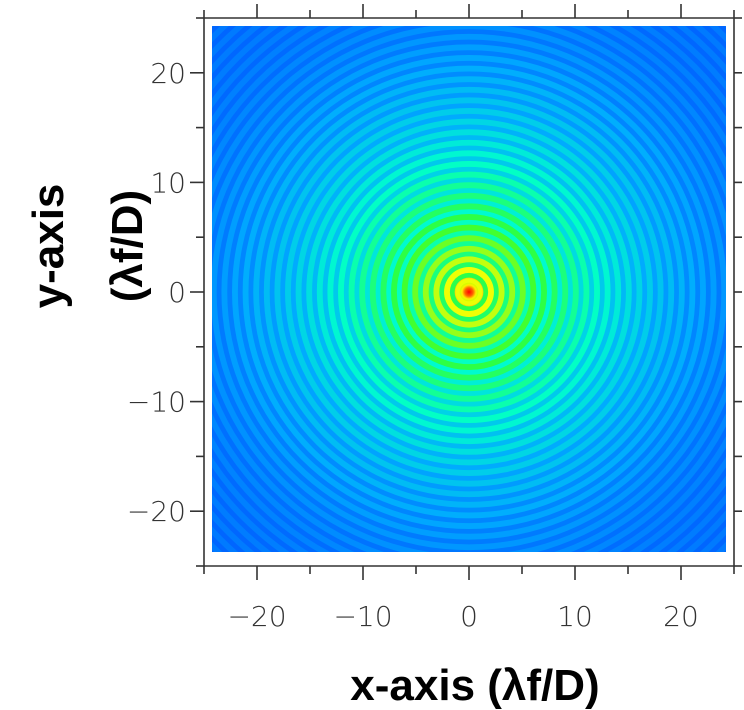 This screenshot has width=744, height=710. Describe the element at coordinates (575, 616) in the screenshot. I see `x-tick-label: 10` at that location.